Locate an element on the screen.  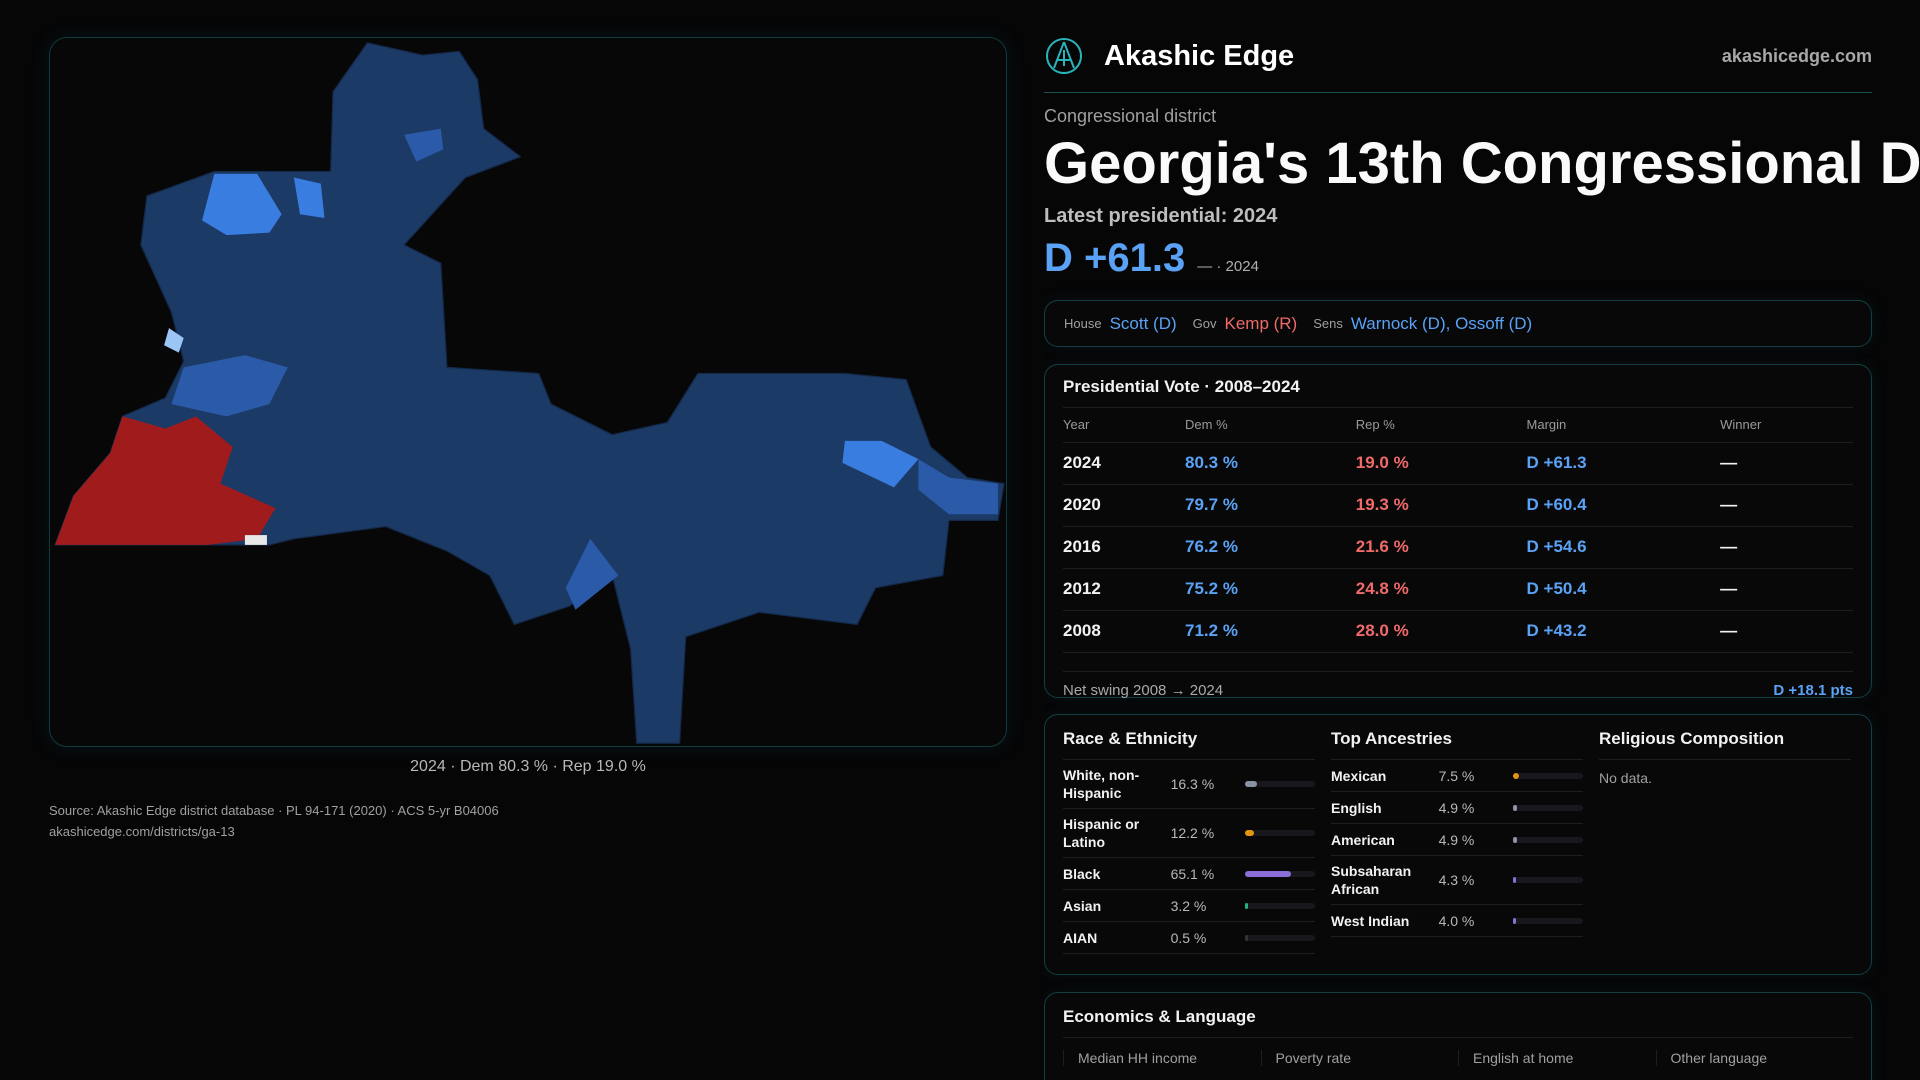
item-name: Black is located at coordinates (1082, 873).